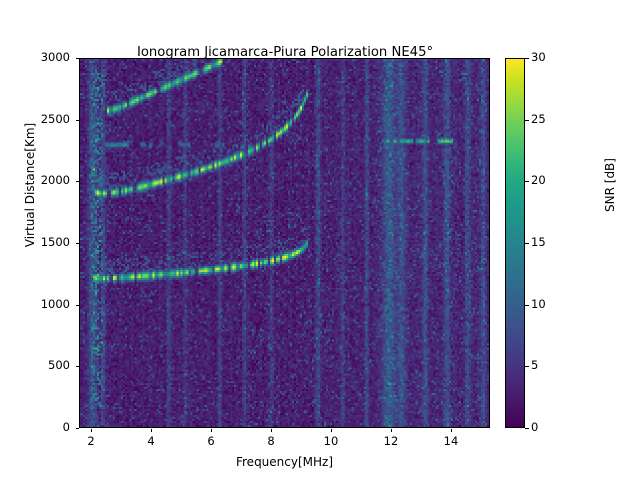 The height and width of the screenshot is (480, 640). I want to click on x-tick-label: 6, so click(211, 441).